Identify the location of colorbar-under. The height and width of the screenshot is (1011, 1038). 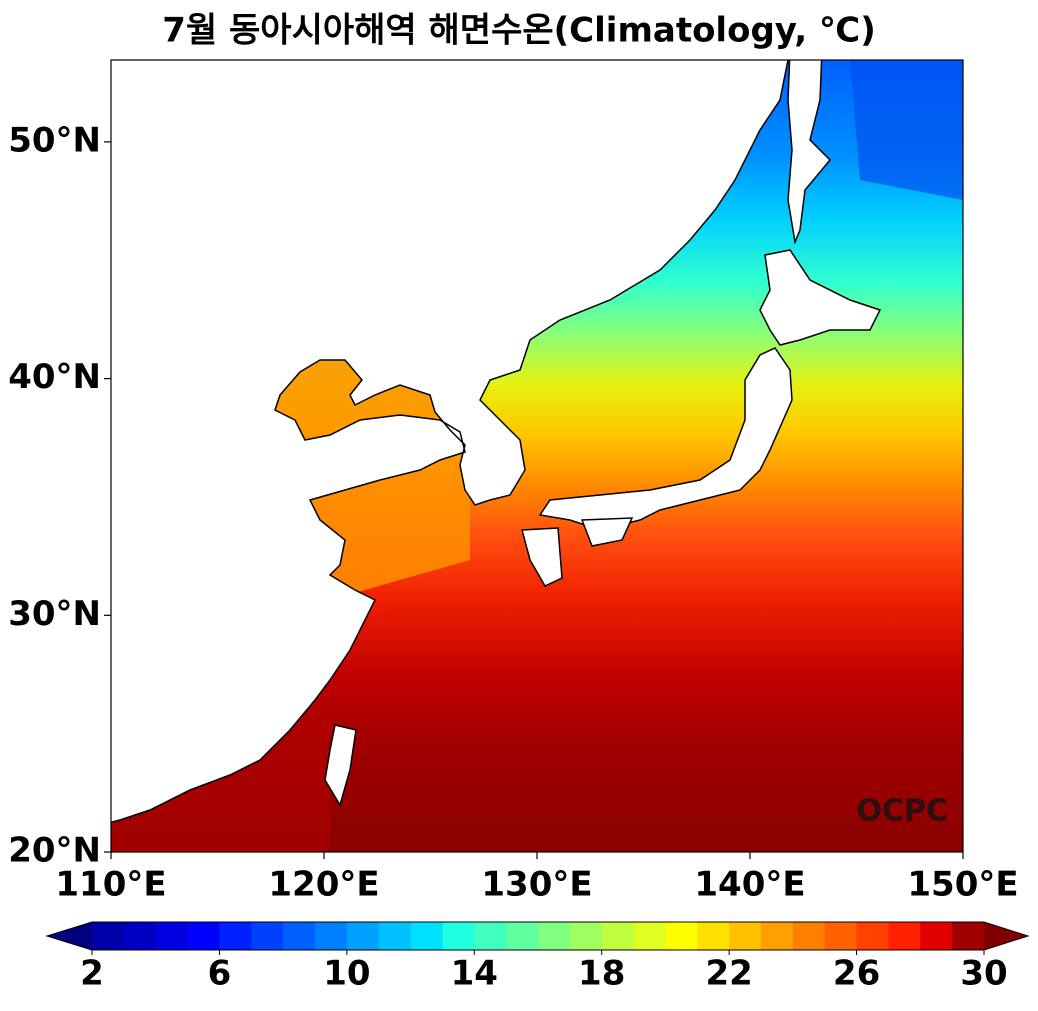
(69, 936).